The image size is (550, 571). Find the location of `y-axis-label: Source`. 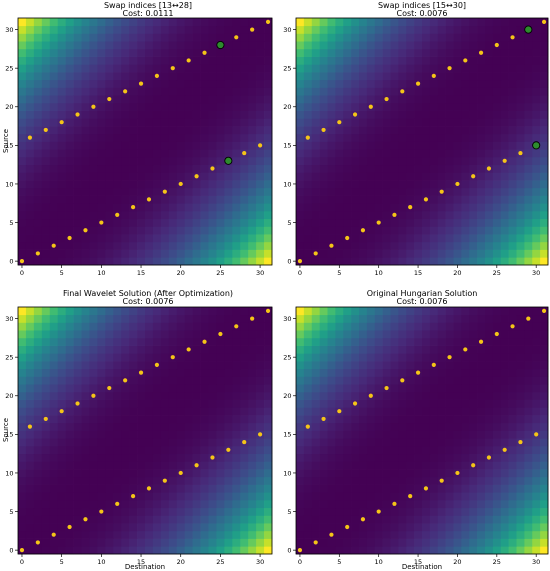

y-axis-label: Source is located at coordinates (6, 141).